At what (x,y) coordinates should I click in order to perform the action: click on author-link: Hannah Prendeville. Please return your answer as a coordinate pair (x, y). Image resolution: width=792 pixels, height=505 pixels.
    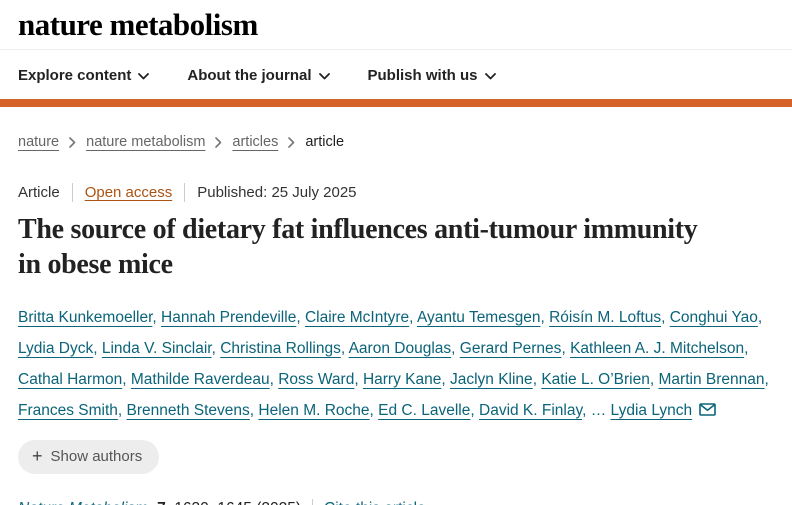
    Looking at the image, I should click on (229, 317).